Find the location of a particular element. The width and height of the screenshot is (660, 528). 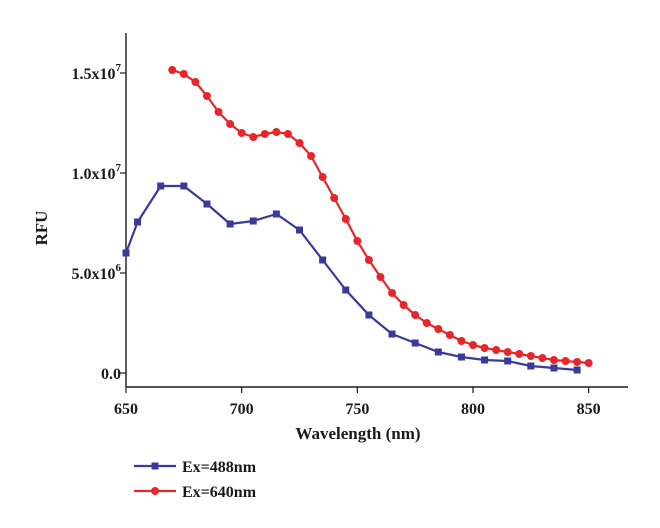

legend-label: Ex=640nm is located at coordinates (219, 492).